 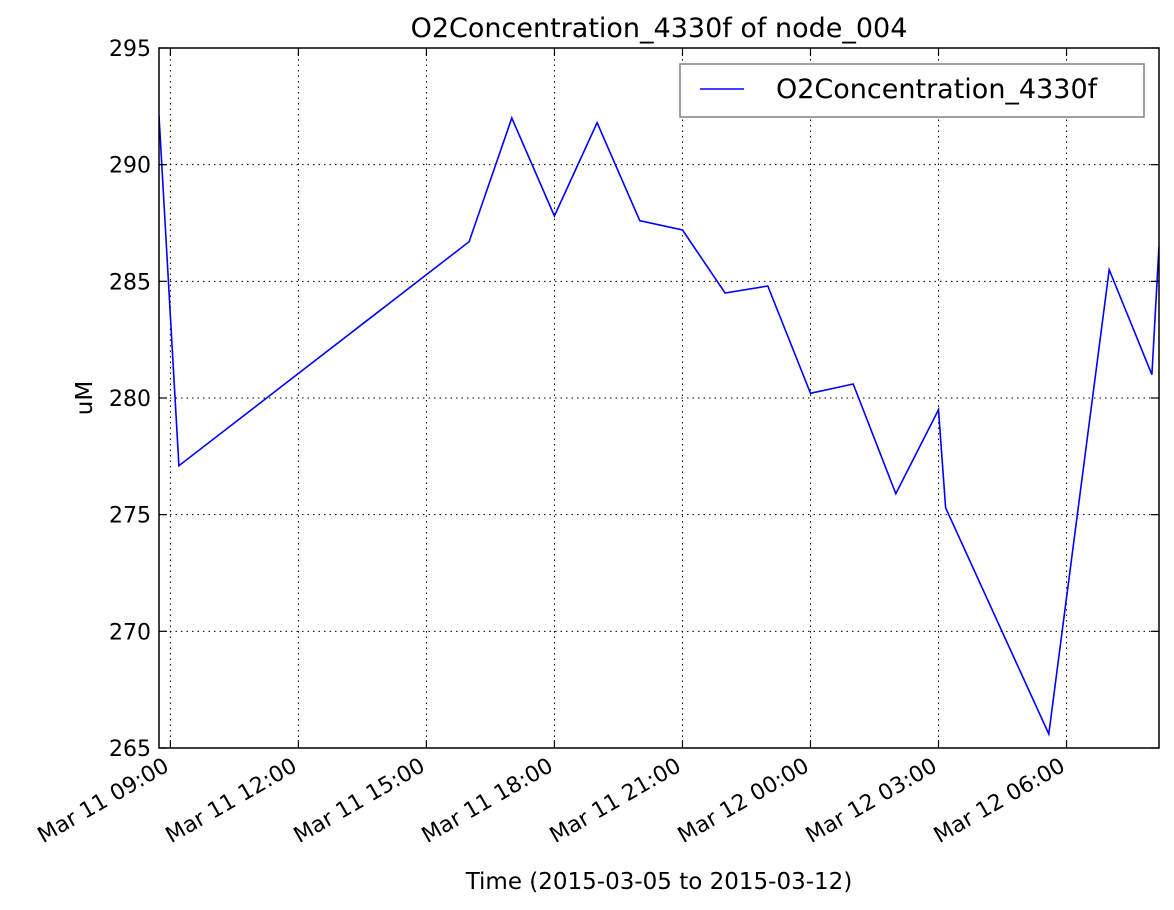 What do you see at coordinates (488, 801) in the screenshot?
I see `x-tick-label: Mar 11 18:00` at bounding box center [488, 801].